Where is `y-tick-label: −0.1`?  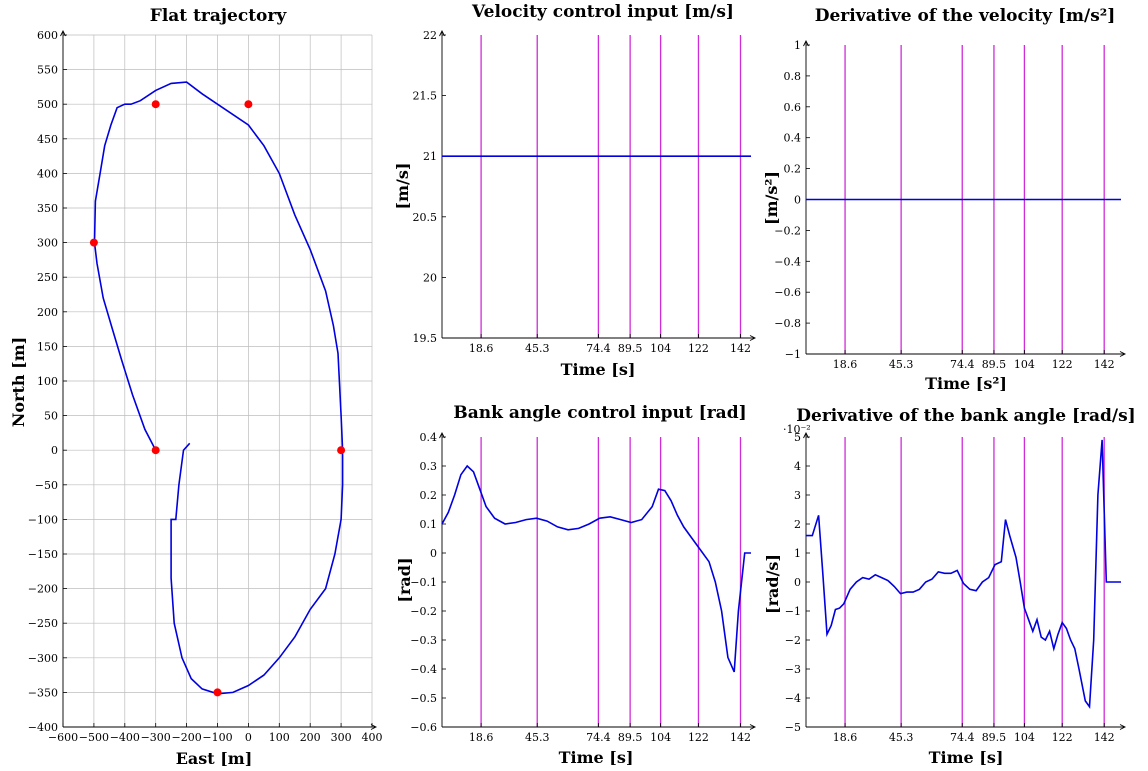 y-tick-label: −0.1 is located at coordinates (423, 582).